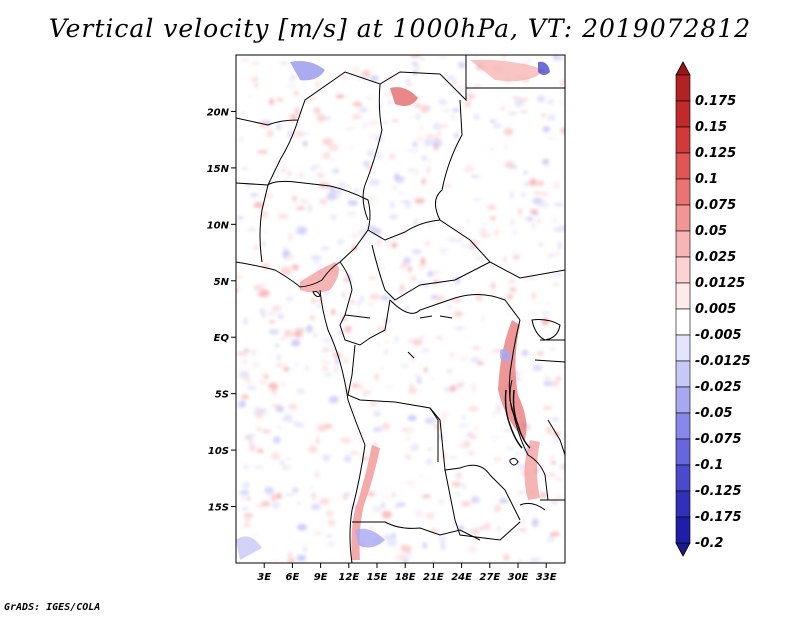  What do you see at coordinates (723, 361) in the screenshot?
I see `colorbar-label: -0.0125` at bounding box center [723, 361].